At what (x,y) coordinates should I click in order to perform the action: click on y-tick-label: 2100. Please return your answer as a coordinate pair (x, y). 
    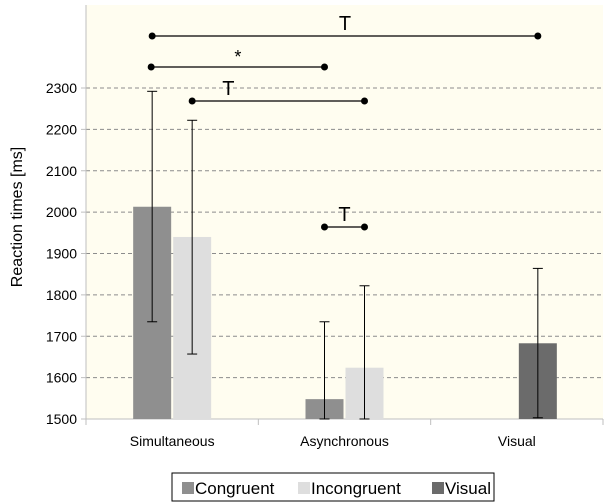
    Looking at the image, I should click on (61, 171).